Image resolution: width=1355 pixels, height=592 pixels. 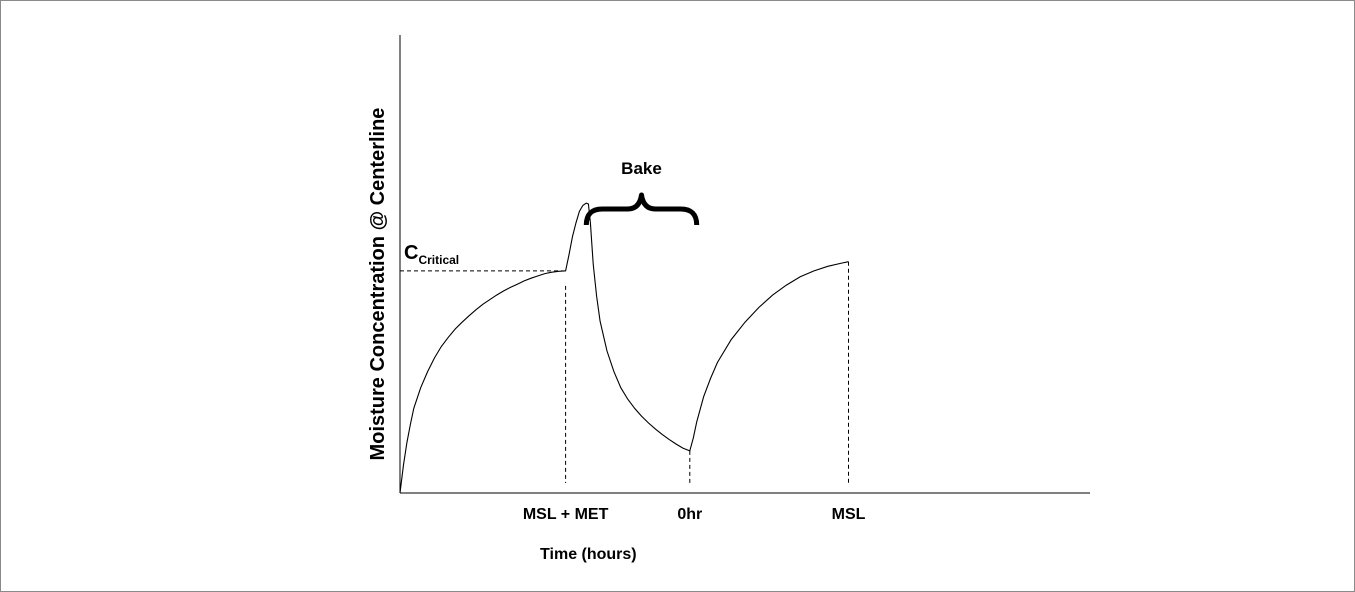 I want to click on critical-label-subscript: Critical, so click(x=438, y=260).